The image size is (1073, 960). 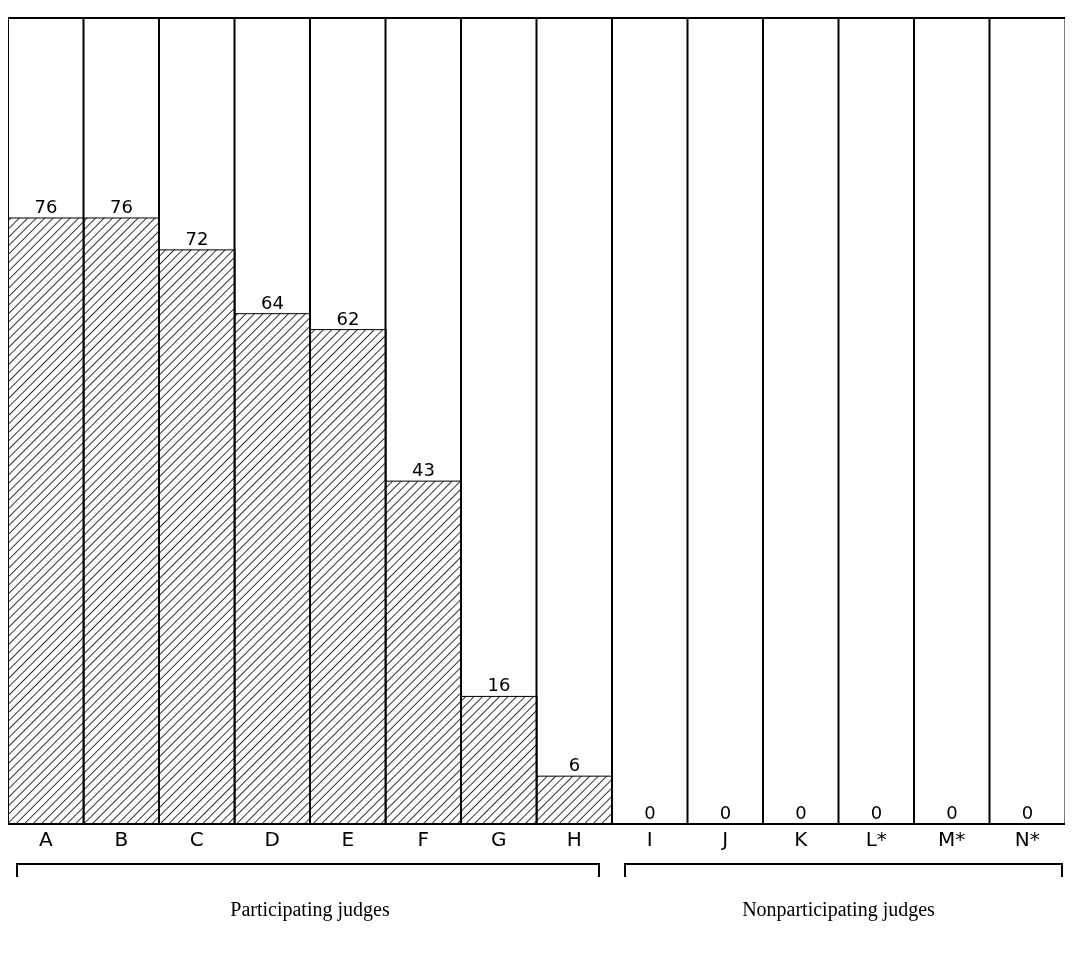 I want to click on data-label: 62, so click(x=348, y=318).